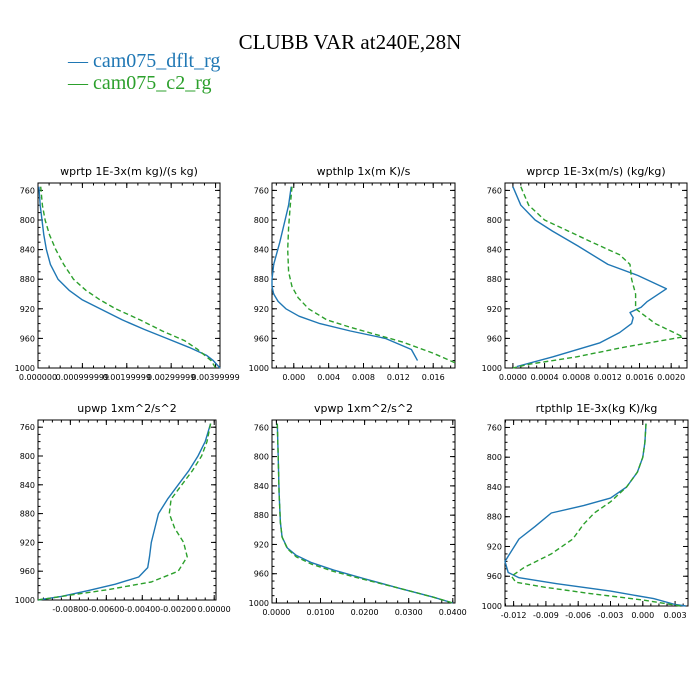  I want to click on panel5-ytick-label: 840, so click(261, 486).